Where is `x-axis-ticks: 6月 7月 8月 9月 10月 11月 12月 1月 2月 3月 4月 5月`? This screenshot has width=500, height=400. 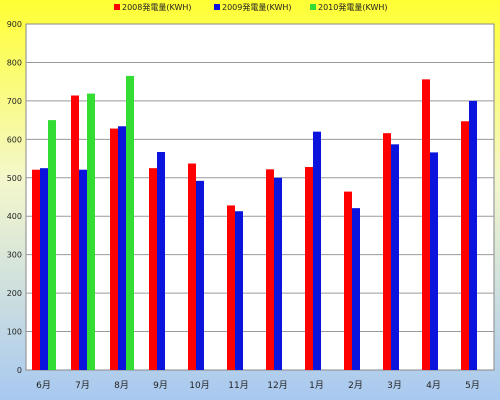
x-axis-ticks: 6月 7月 8月 9月 10月 11月 12月 1月 2月 3月 4月 5月 is located at coordinates (258, 385).